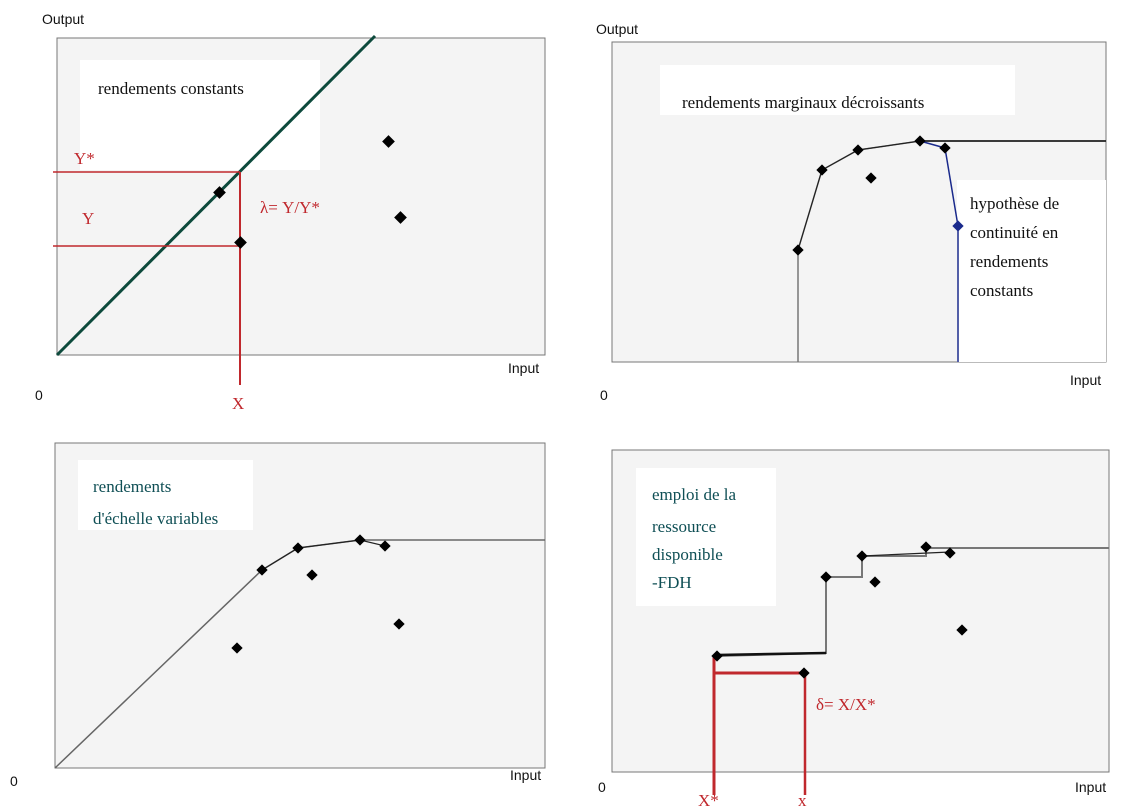 The image size is (1121, 808). Describe the element at coordinates (1014, 203) in the screenshot. I see `note-line: hypothèse de` at that location.